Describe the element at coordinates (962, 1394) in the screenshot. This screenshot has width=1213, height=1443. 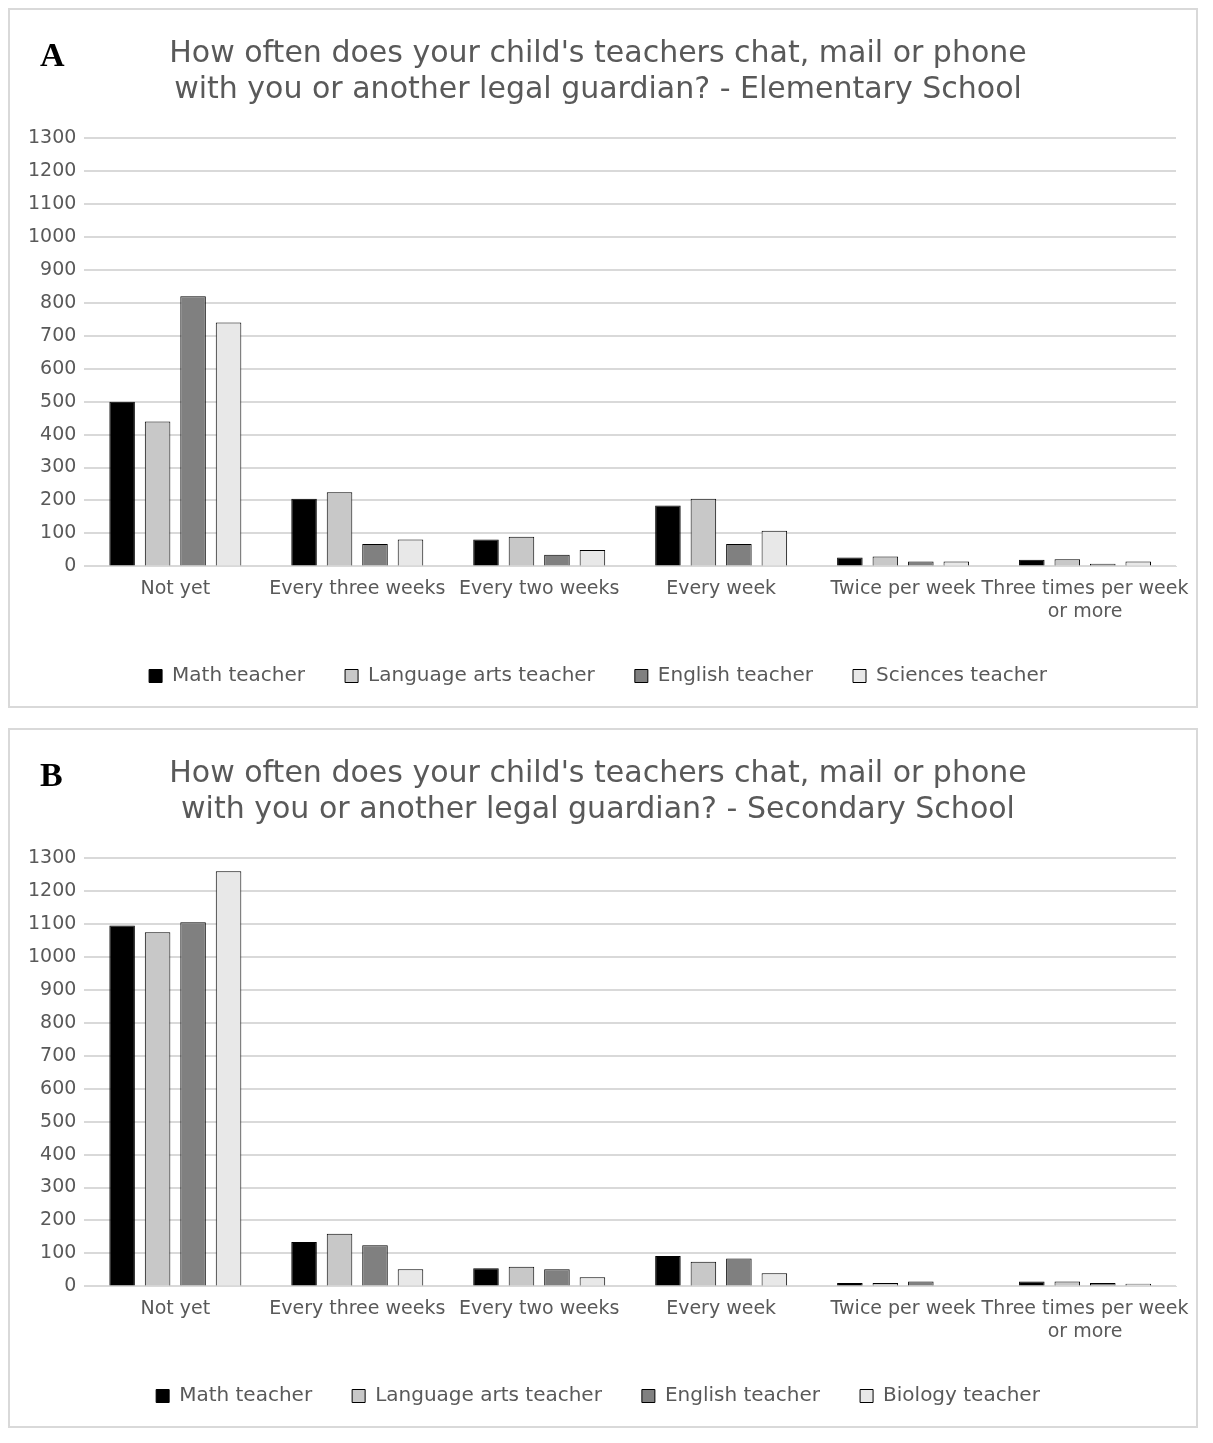
I see `legend-label: Biology teacher` at that location.